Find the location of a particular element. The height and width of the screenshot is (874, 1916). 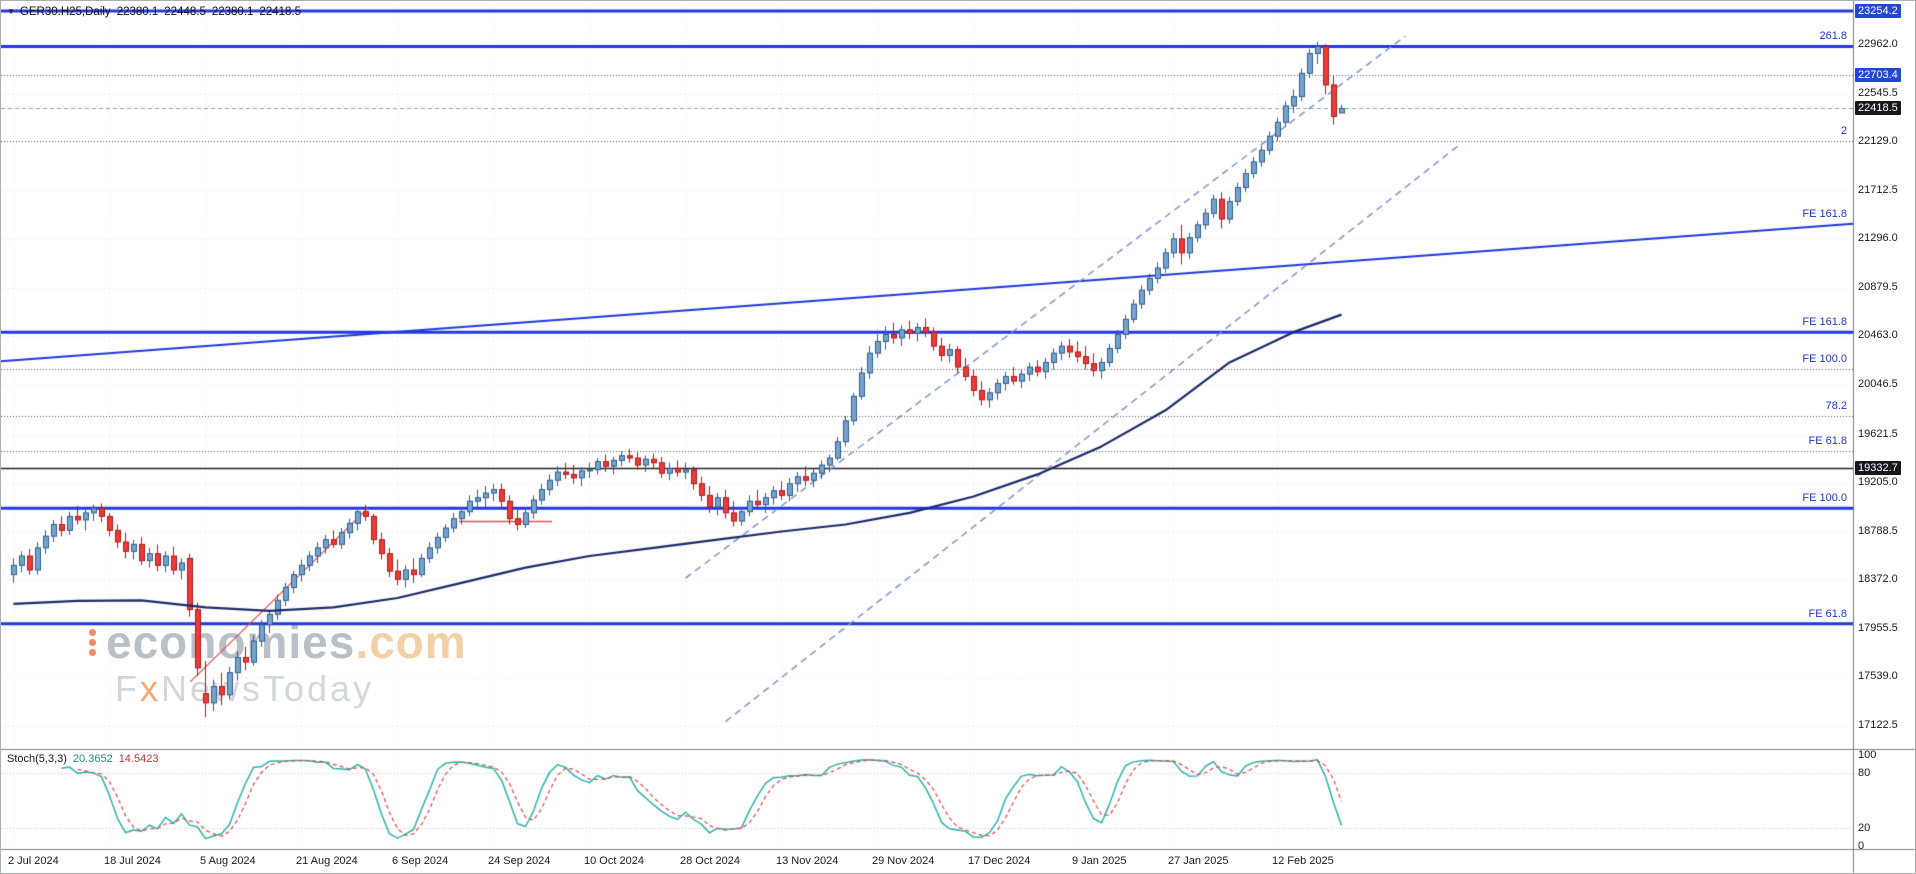

price-axis-label: 22962.0 is located at coordinates (1878, 44).